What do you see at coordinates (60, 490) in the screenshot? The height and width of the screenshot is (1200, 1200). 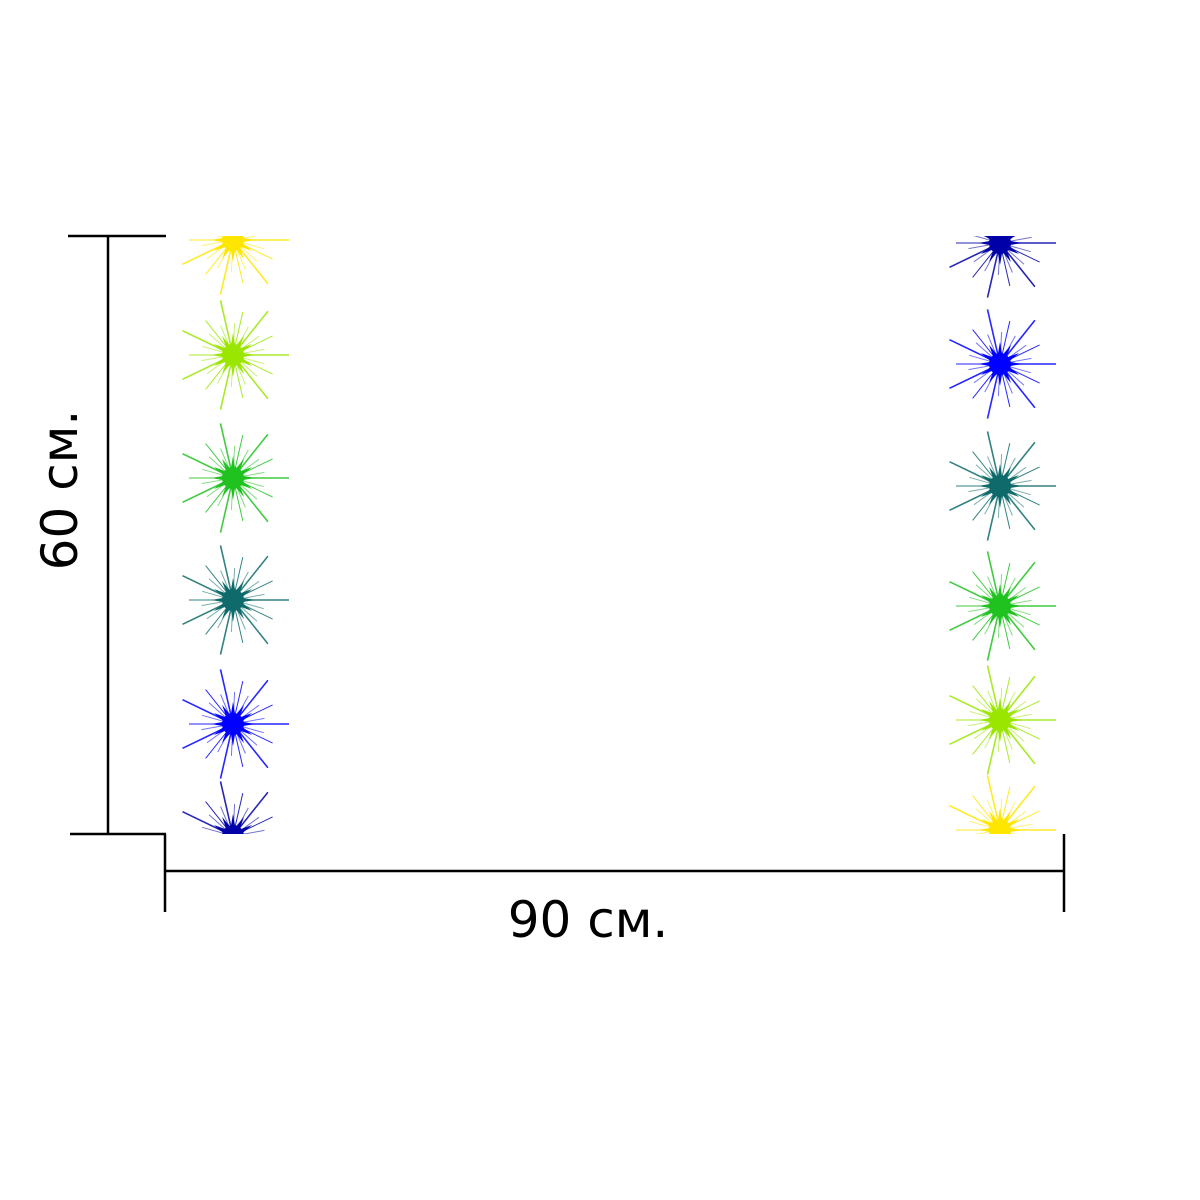 I see `height-label: 60 см.` at bounding box center [60, 490].